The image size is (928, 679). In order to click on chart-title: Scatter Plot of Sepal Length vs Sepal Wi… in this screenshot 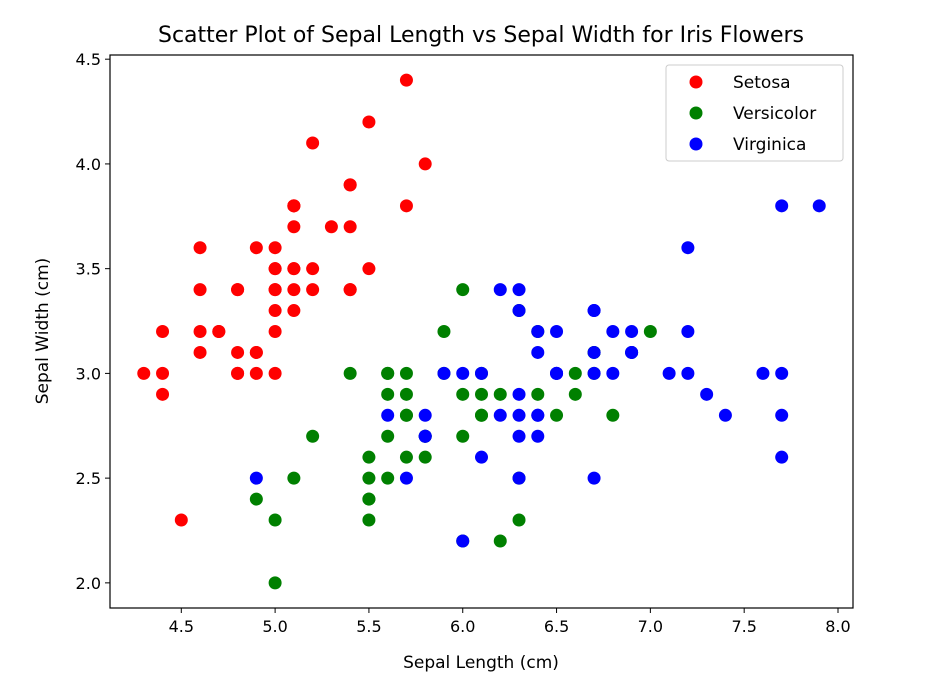, I will do `click(481, 35)`.